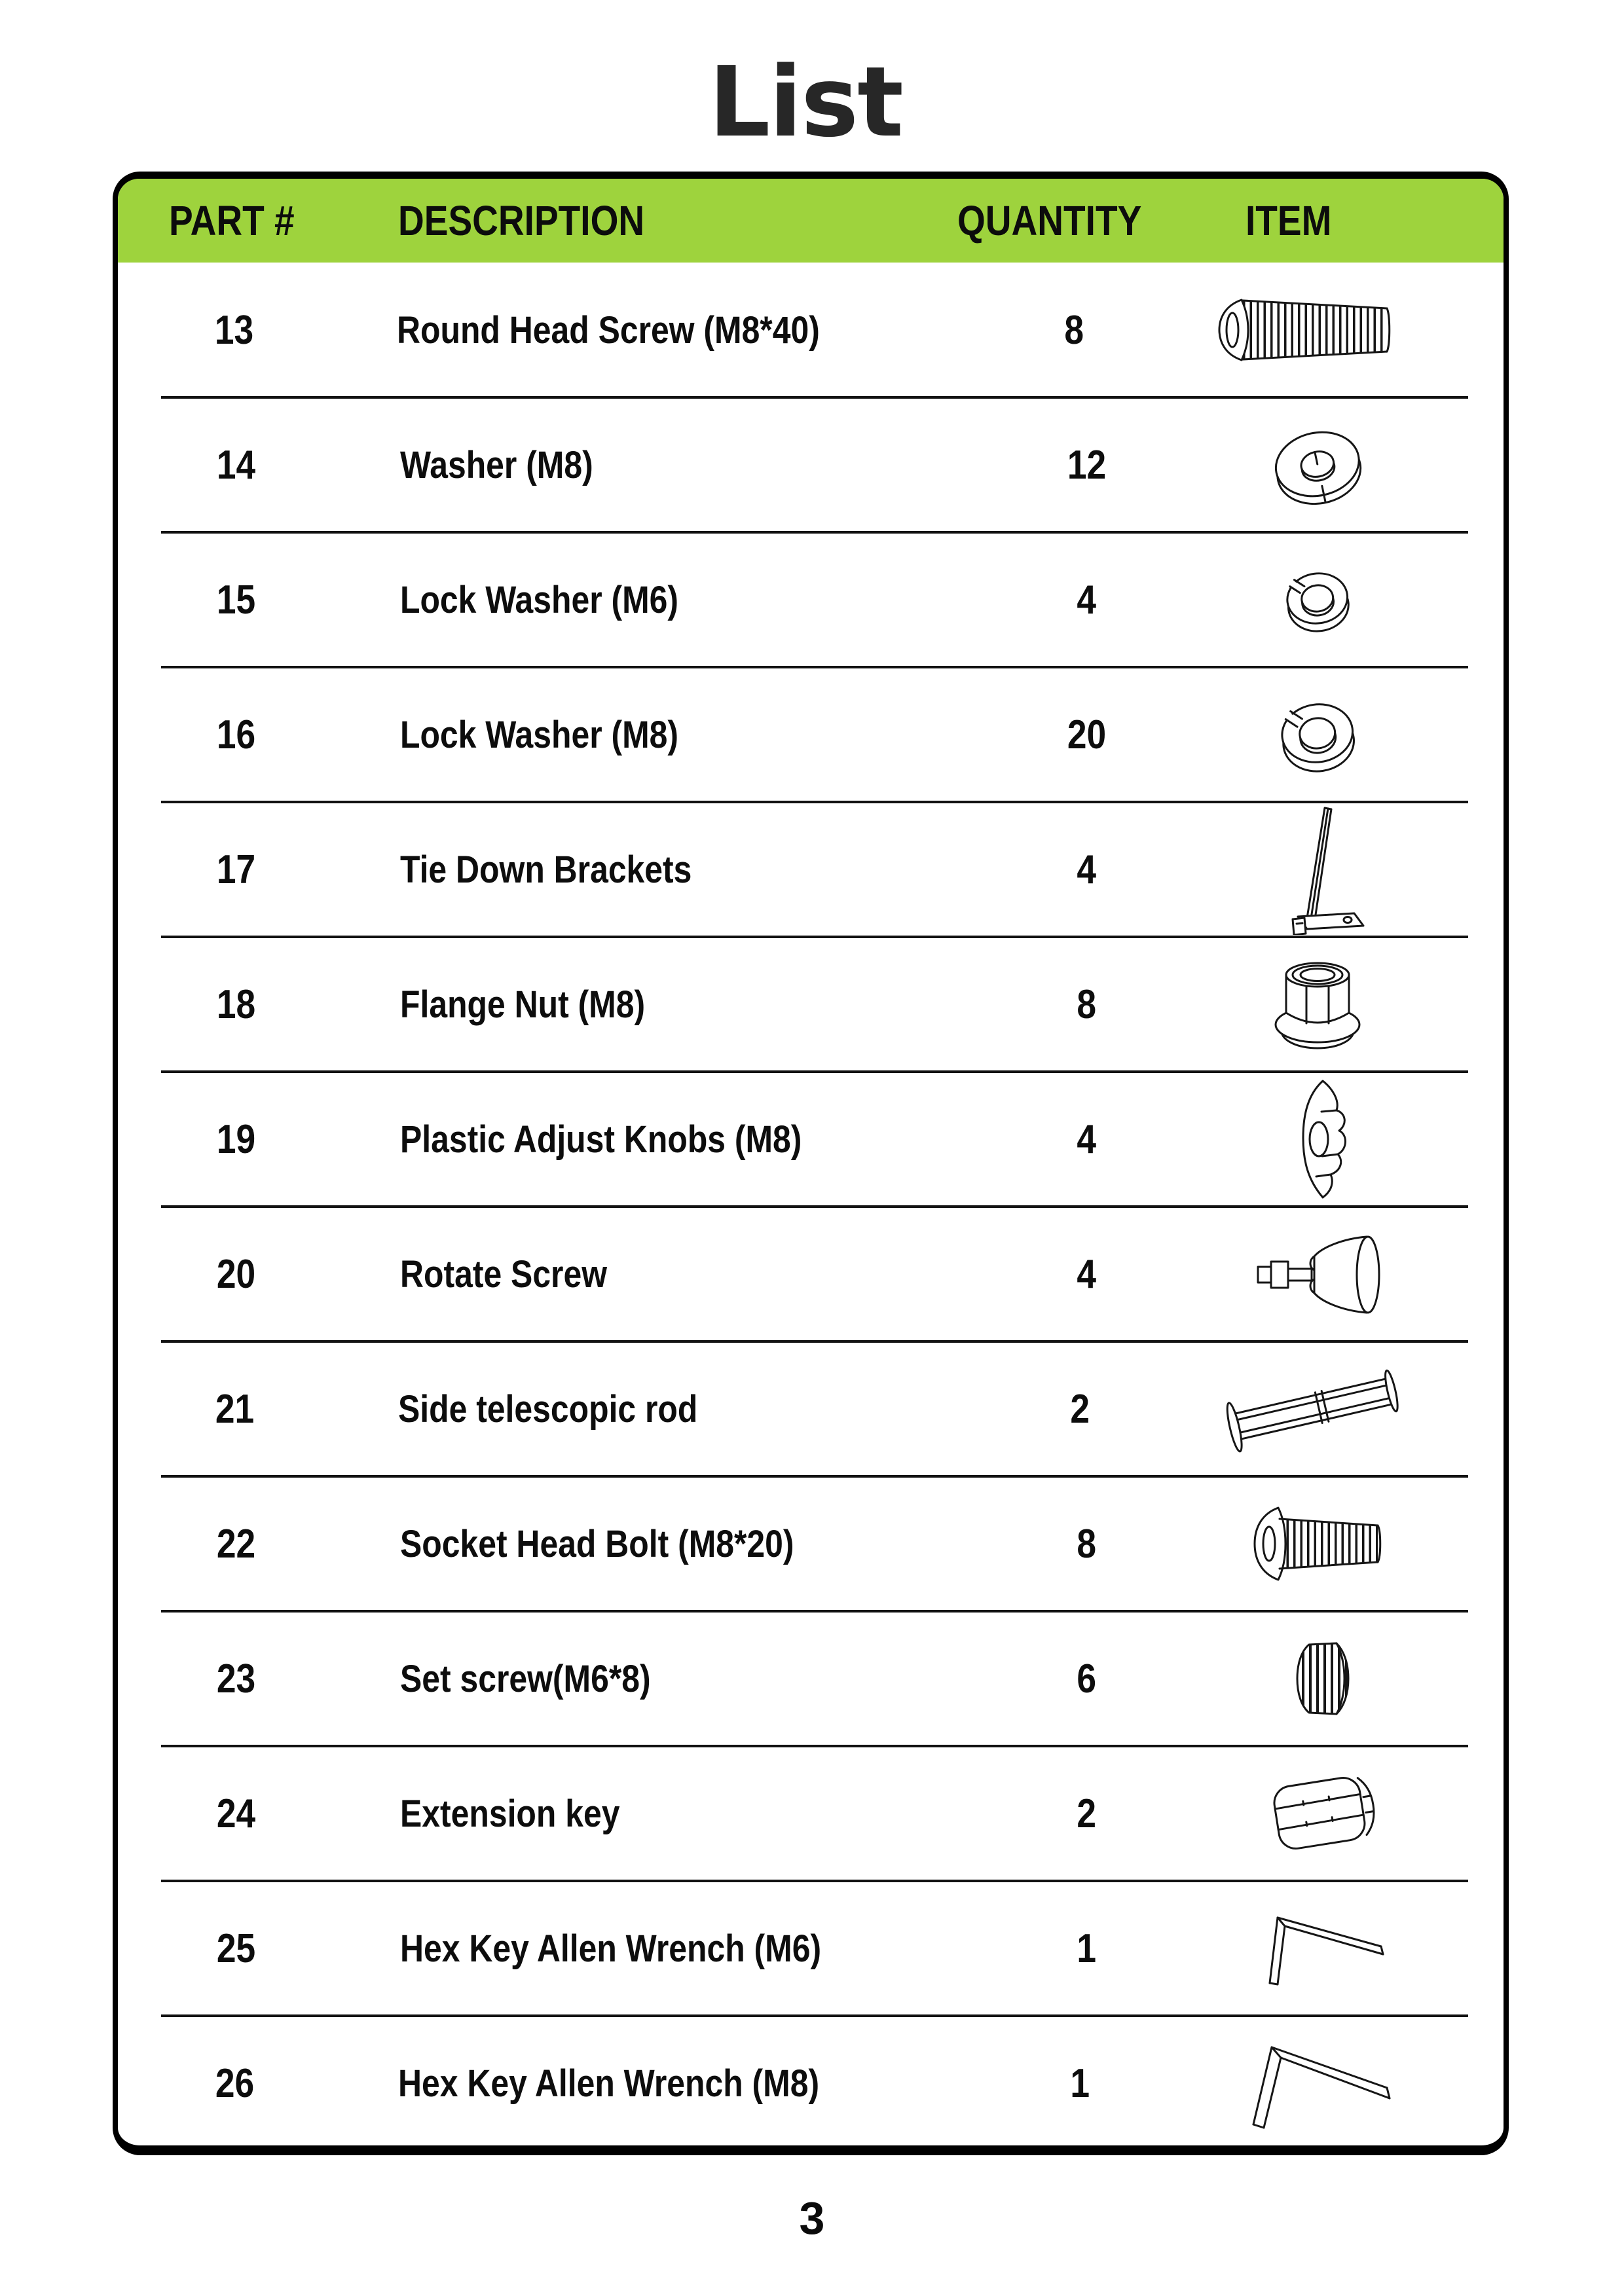  I want to click on table-row: 16 Lock Washer (M8) 20, so click(811, 735).